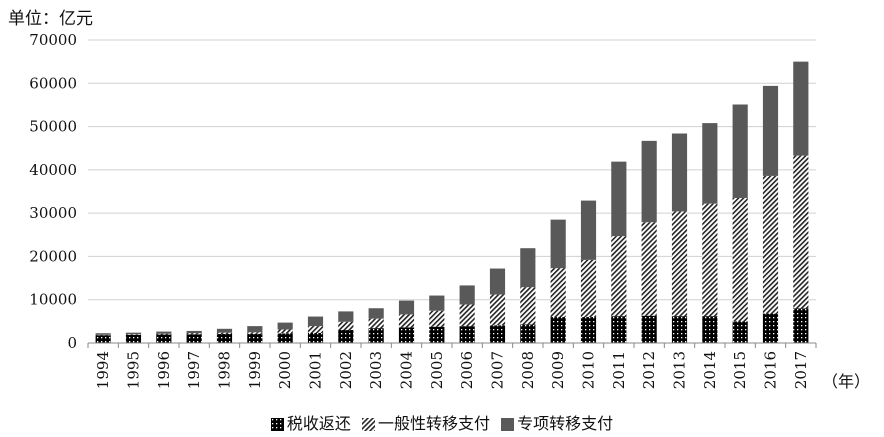 The height and width of the screenshot is (437, 884). Describe the element at coordinates (346, 327) in the screenshot. I see `bar-stack-2002` at that location.